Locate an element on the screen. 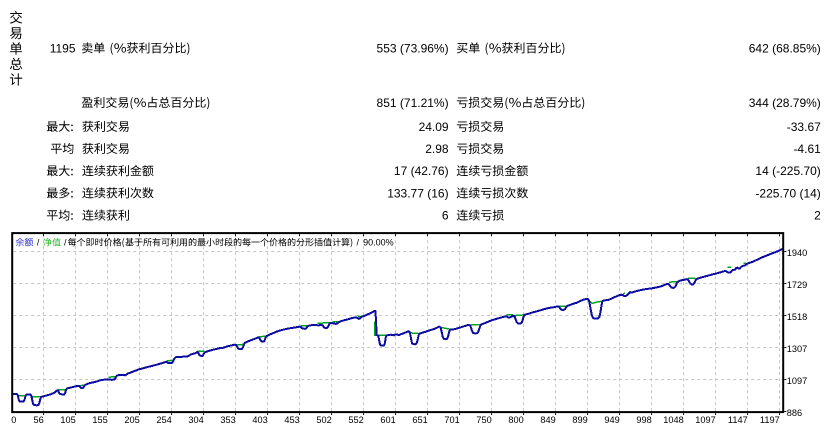 This screenshot has height=434, width=829. svg-text: 651 is located at coordinates (419, 420).